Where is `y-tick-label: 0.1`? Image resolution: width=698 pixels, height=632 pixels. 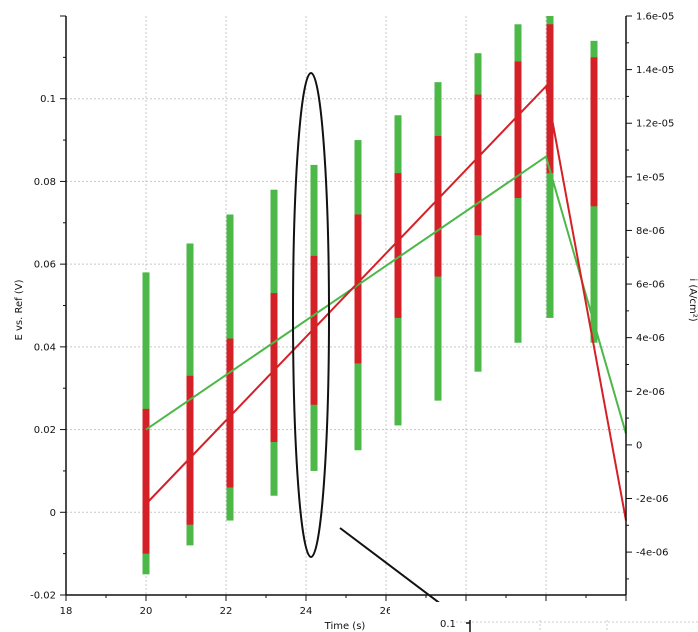 y-tick-label: 0.1 is located at coordinates (48, 99).